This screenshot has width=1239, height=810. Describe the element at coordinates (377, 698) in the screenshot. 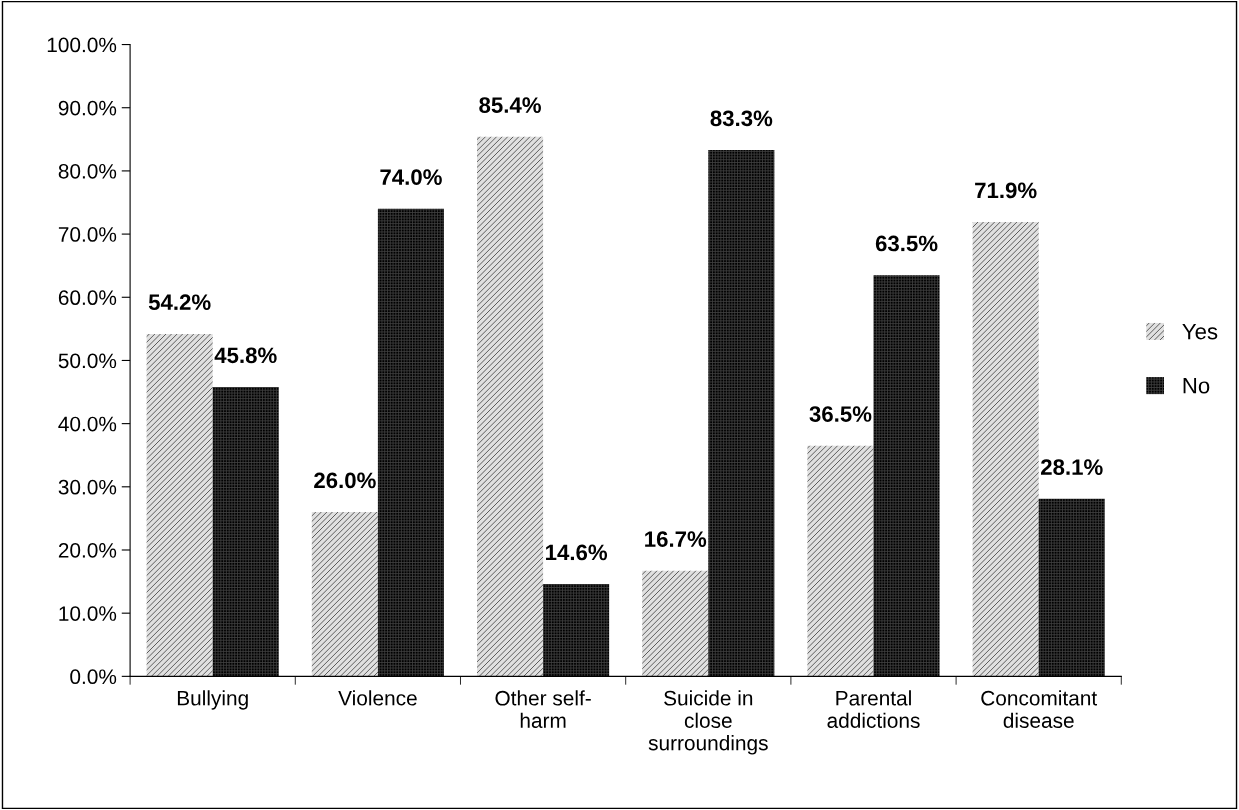

I see `x-tick-label: Violence` at that location.